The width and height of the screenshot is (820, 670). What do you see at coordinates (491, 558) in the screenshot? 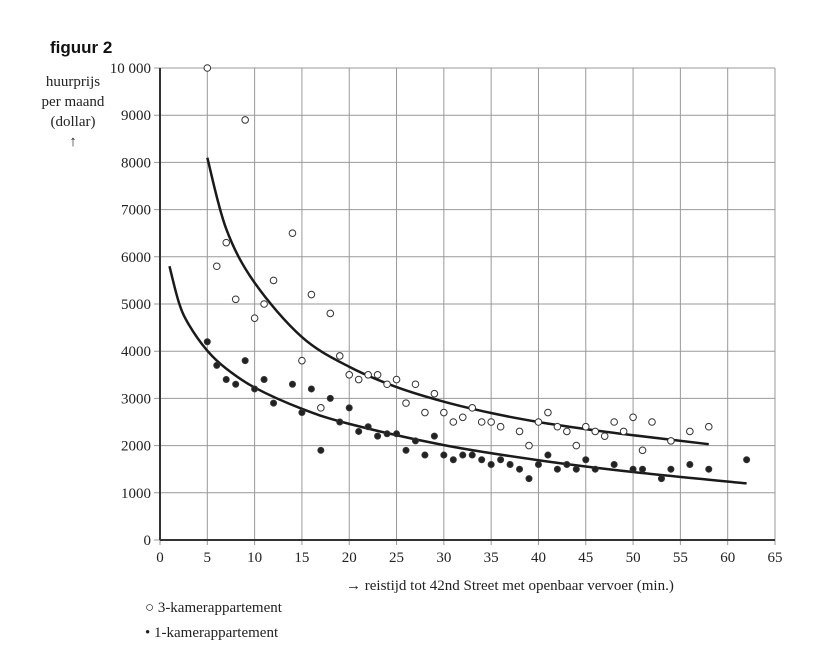
I see `x-tick-label: 35` at bounding box center [491, 558].